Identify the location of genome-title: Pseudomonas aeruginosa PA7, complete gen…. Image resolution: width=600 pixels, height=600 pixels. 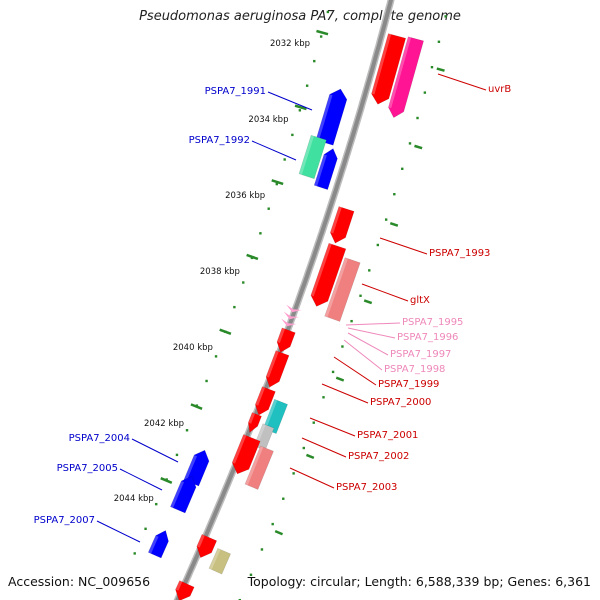
(300, 16).